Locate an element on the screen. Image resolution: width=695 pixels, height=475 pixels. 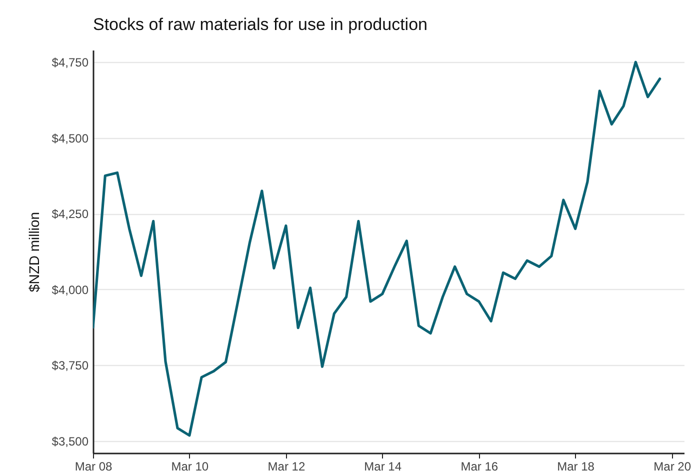
chart-title: Stocks of raw materials for use in production is located at coordinates (260, 24).